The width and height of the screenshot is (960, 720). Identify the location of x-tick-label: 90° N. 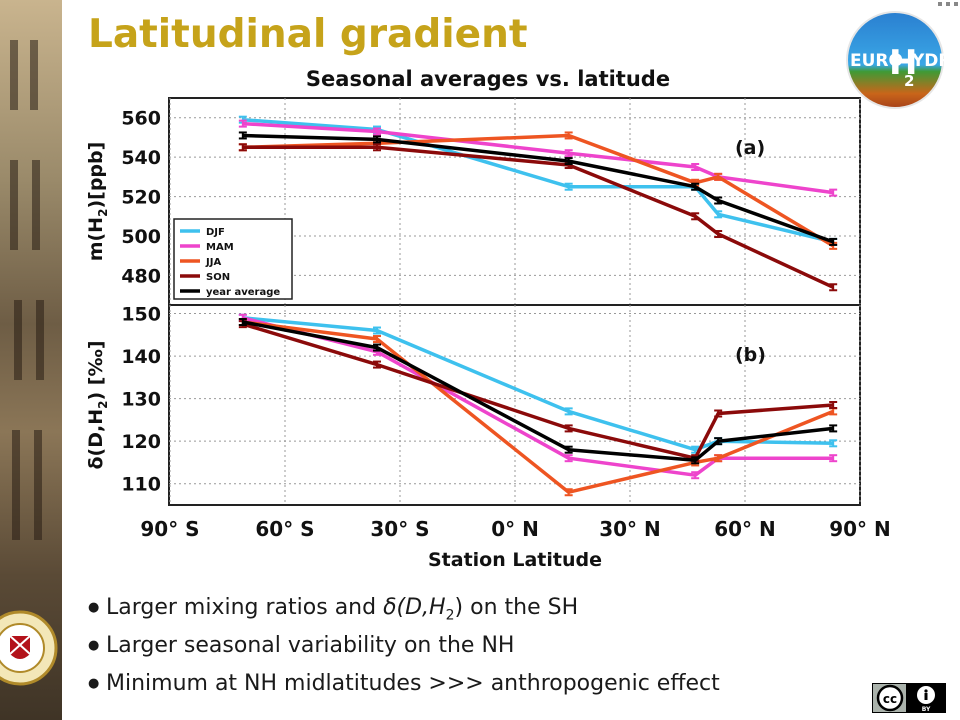
(860, 529).